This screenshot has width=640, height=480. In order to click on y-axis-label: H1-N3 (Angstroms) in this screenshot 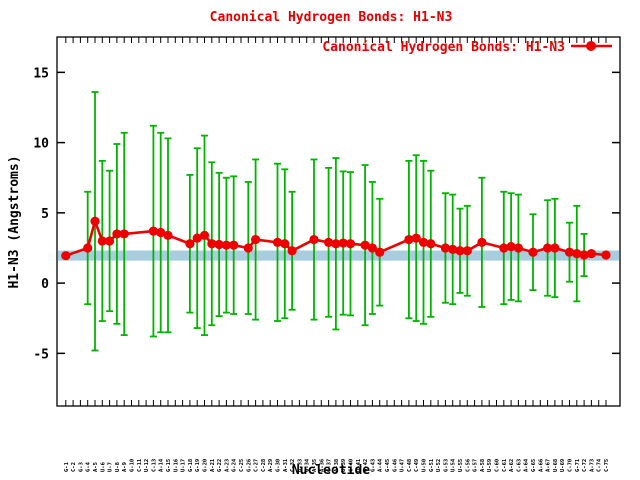, I will do `click(14, 221)`.